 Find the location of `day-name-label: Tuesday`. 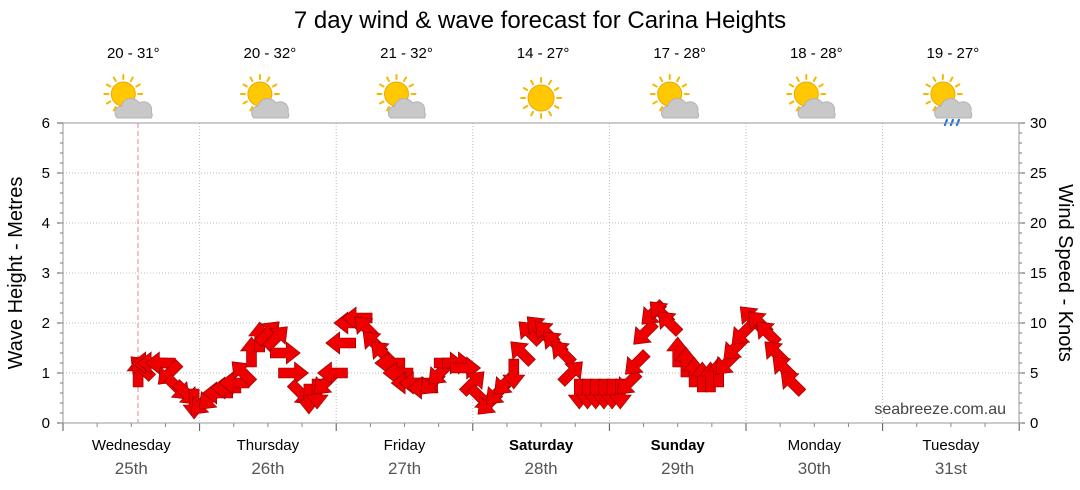

day-name-label: Tuesday is located at coordinates (950, 445).